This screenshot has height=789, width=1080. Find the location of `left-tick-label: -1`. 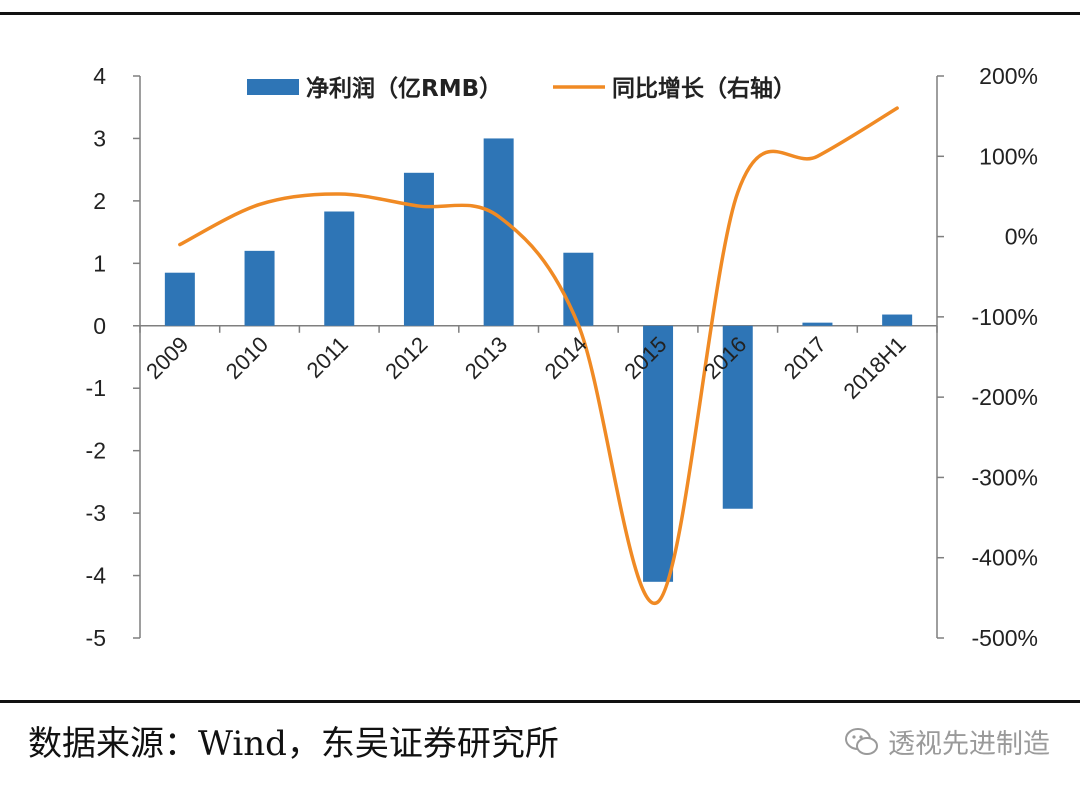

left-tick-label: -1 is located at coordinates (96, 388).